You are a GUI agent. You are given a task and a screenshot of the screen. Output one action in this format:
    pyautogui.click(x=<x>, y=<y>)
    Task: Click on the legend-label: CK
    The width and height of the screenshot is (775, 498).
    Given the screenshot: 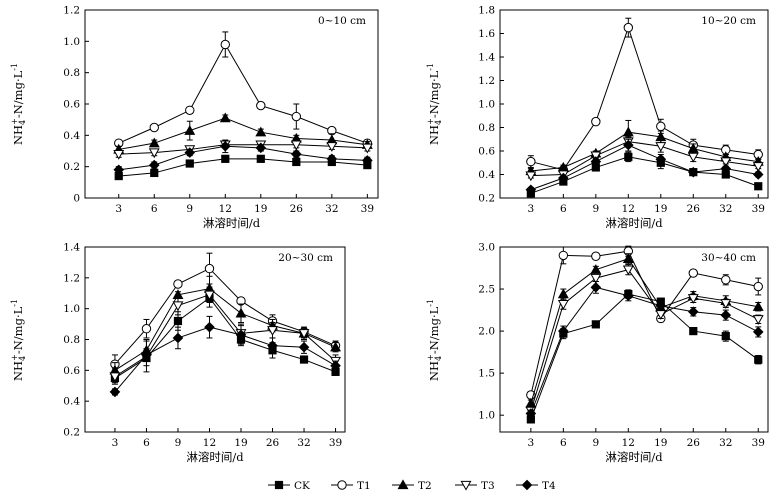 What is the action you would take?
    pyautogui.click(x=302, y=486)
    